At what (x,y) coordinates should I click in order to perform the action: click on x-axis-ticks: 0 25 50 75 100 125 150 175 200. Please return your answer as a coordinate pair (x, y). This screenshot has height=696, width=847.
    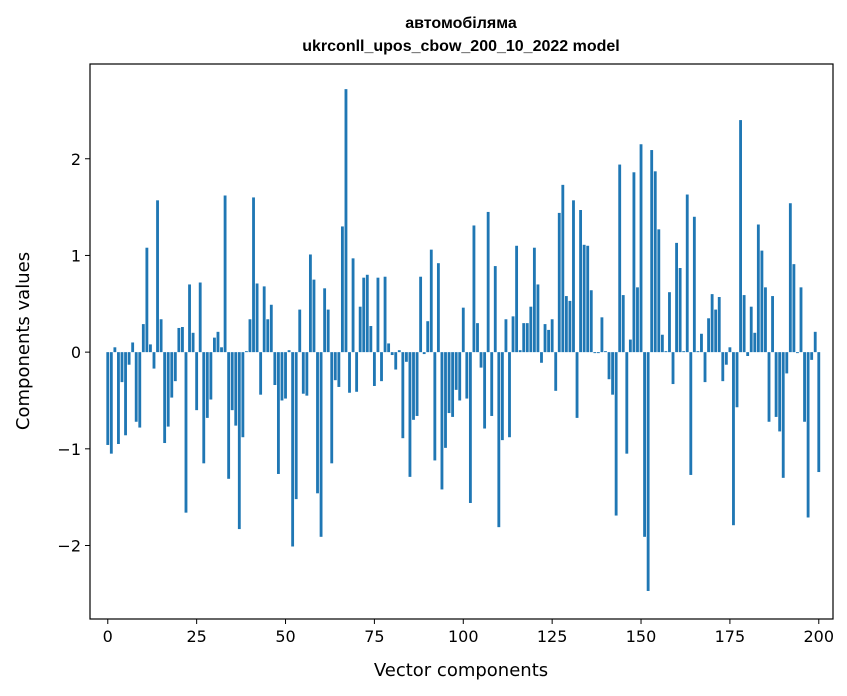
    Looking at the image, I should click on (468, 632).